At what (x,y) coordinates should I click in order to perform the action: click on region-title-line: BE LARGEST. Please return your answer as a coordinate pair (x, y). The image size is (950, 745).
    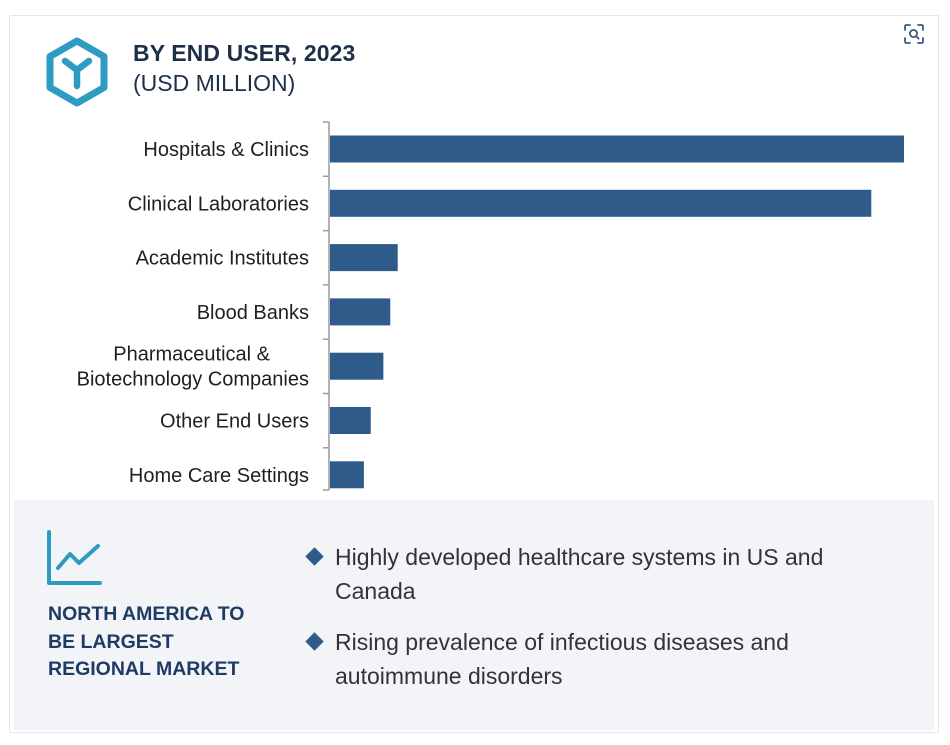
    Looking at the image, I should click on (111, 641).